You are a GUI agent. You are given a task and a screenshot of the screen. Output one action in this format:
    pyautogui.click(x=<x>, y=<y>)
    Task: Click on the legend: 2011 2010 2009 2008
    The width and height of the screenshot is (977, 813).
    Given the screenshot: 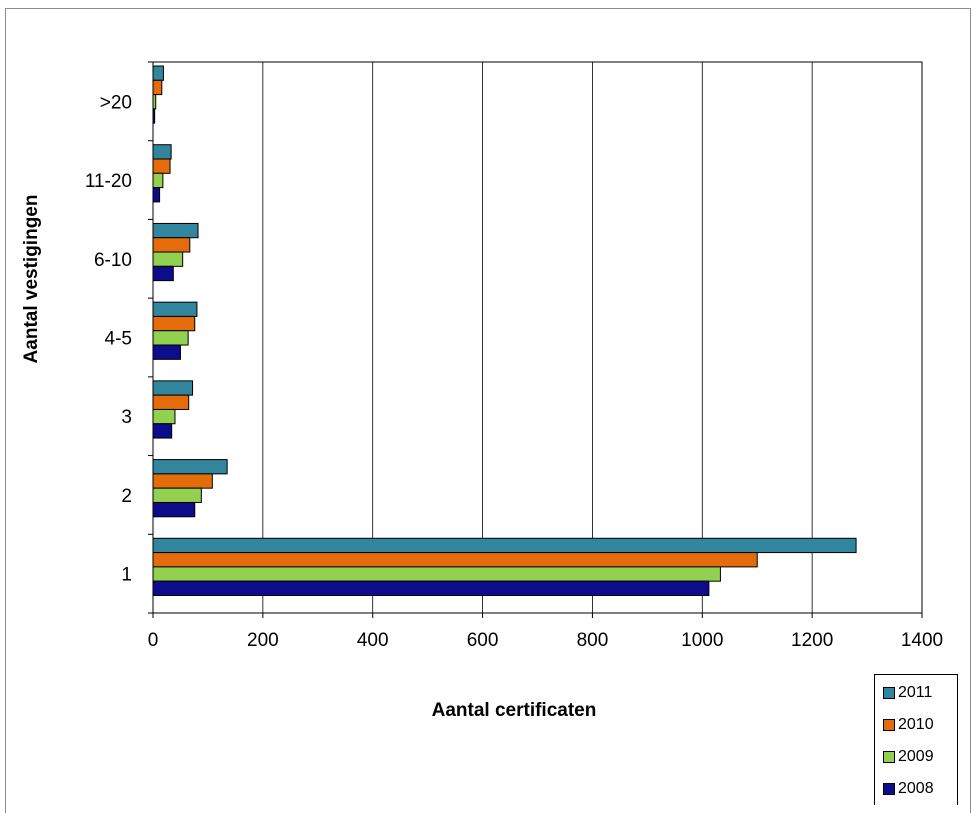 What is the action you would take?
    pyautogui.click(x=916, y=739)
    